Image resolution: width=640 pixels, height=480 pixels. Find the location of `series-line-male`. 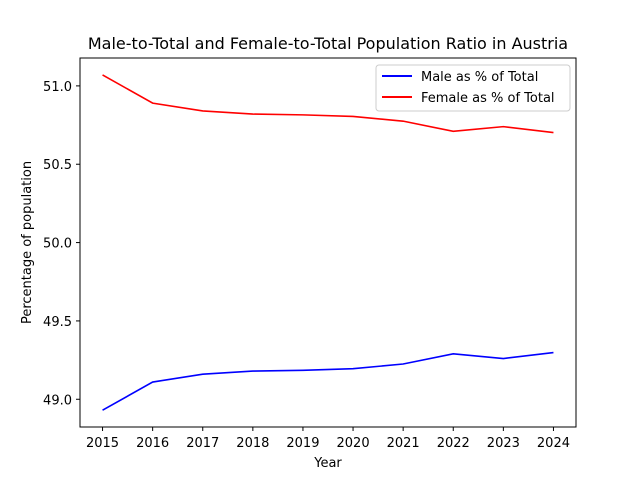

series-line-male is located at coordinates (328, 381).